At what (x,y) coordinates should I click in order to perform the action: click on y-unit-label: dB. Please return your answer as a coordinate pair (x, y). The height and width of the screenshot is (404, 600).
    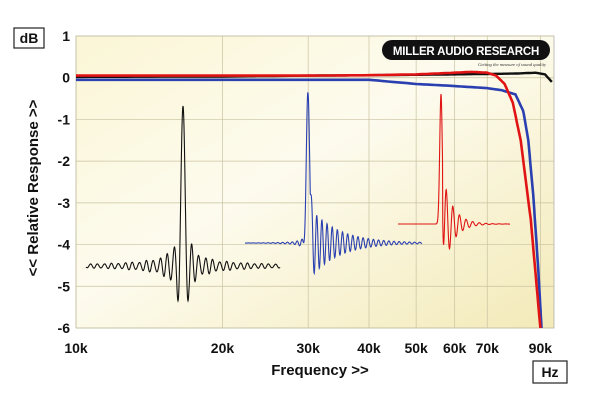
    Looking at the image, I should click on (29, 38).